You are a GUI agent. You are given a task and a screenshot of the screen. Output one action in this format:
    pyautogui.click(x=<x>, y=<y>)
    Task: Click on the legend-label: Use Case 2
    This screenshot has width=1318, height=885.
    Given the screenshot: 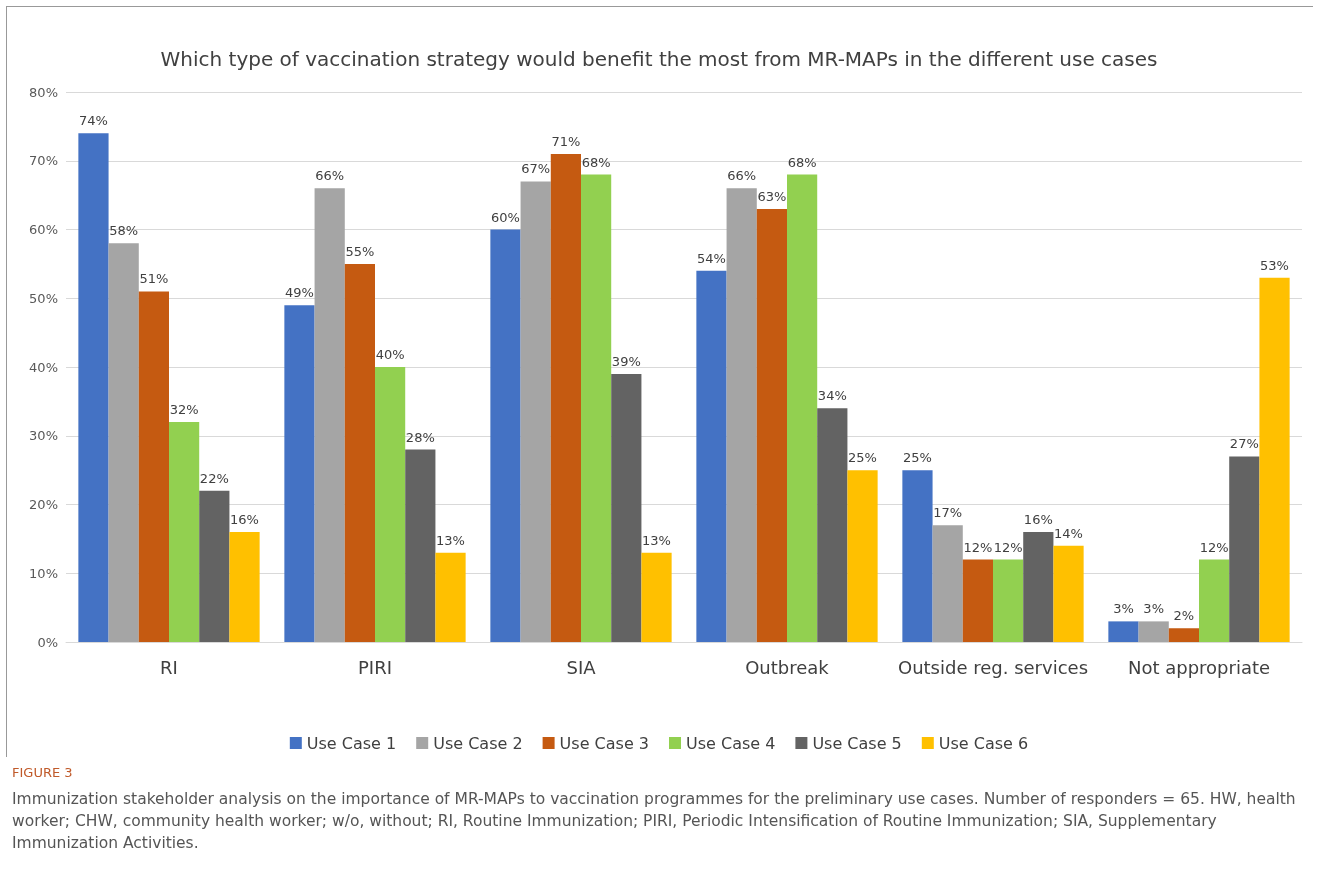 What is the action you would take?
    pyautogui.click(x=478, y=743)
    